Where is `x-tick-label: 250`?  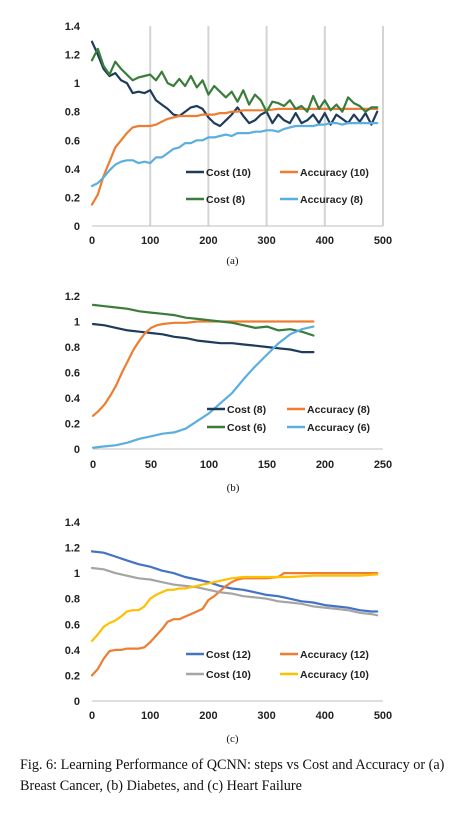
x-tick-label: 250 is located at coordinates (383, 465).